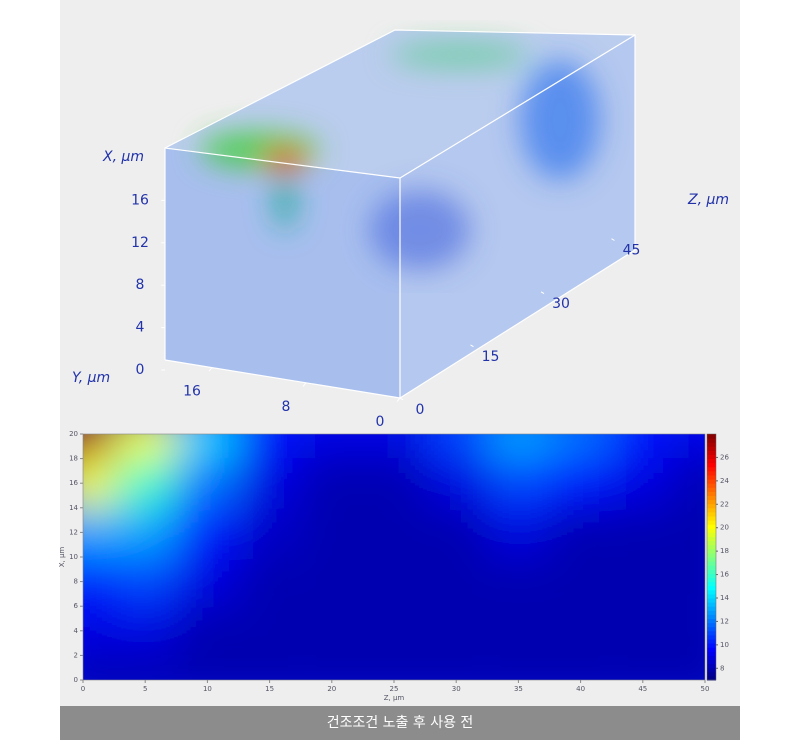  What do you see at coordinates (724, 481) in the screenshot?
I see `colorbar-label: 24` at bounding box center [724, 481].